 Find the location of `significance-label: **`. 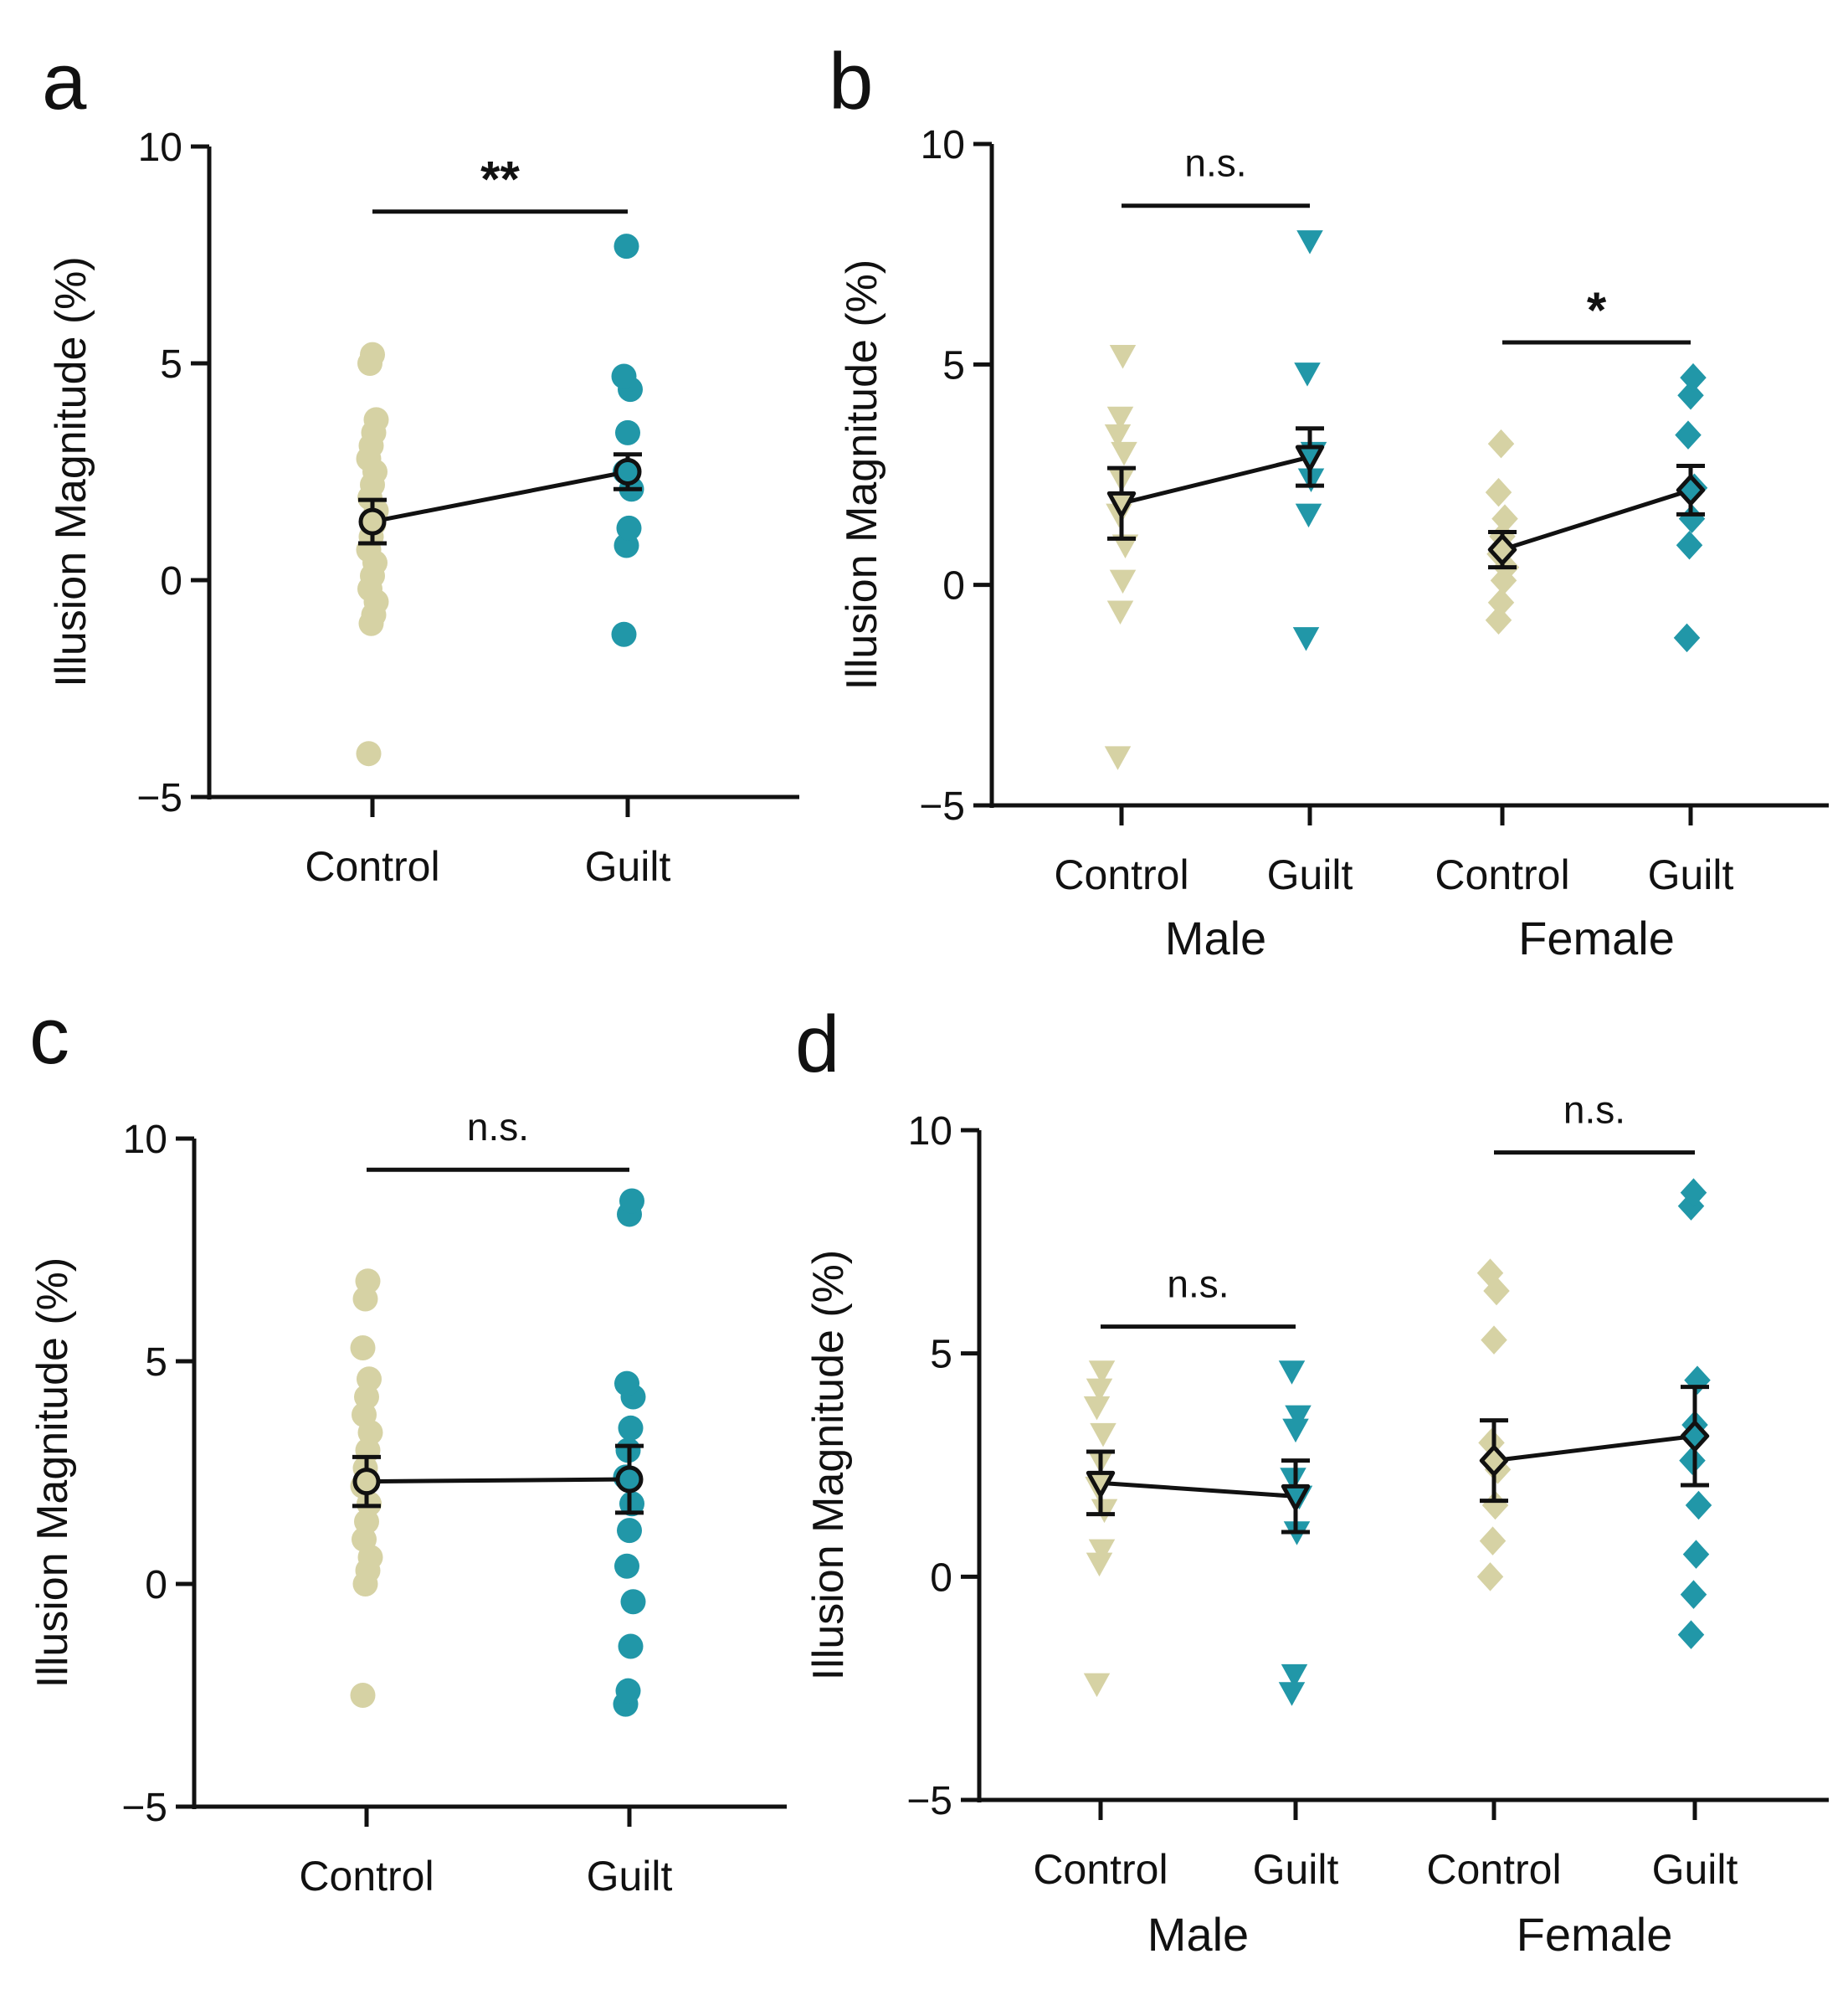

significance-label: ** is located at coordinates (500, 180).